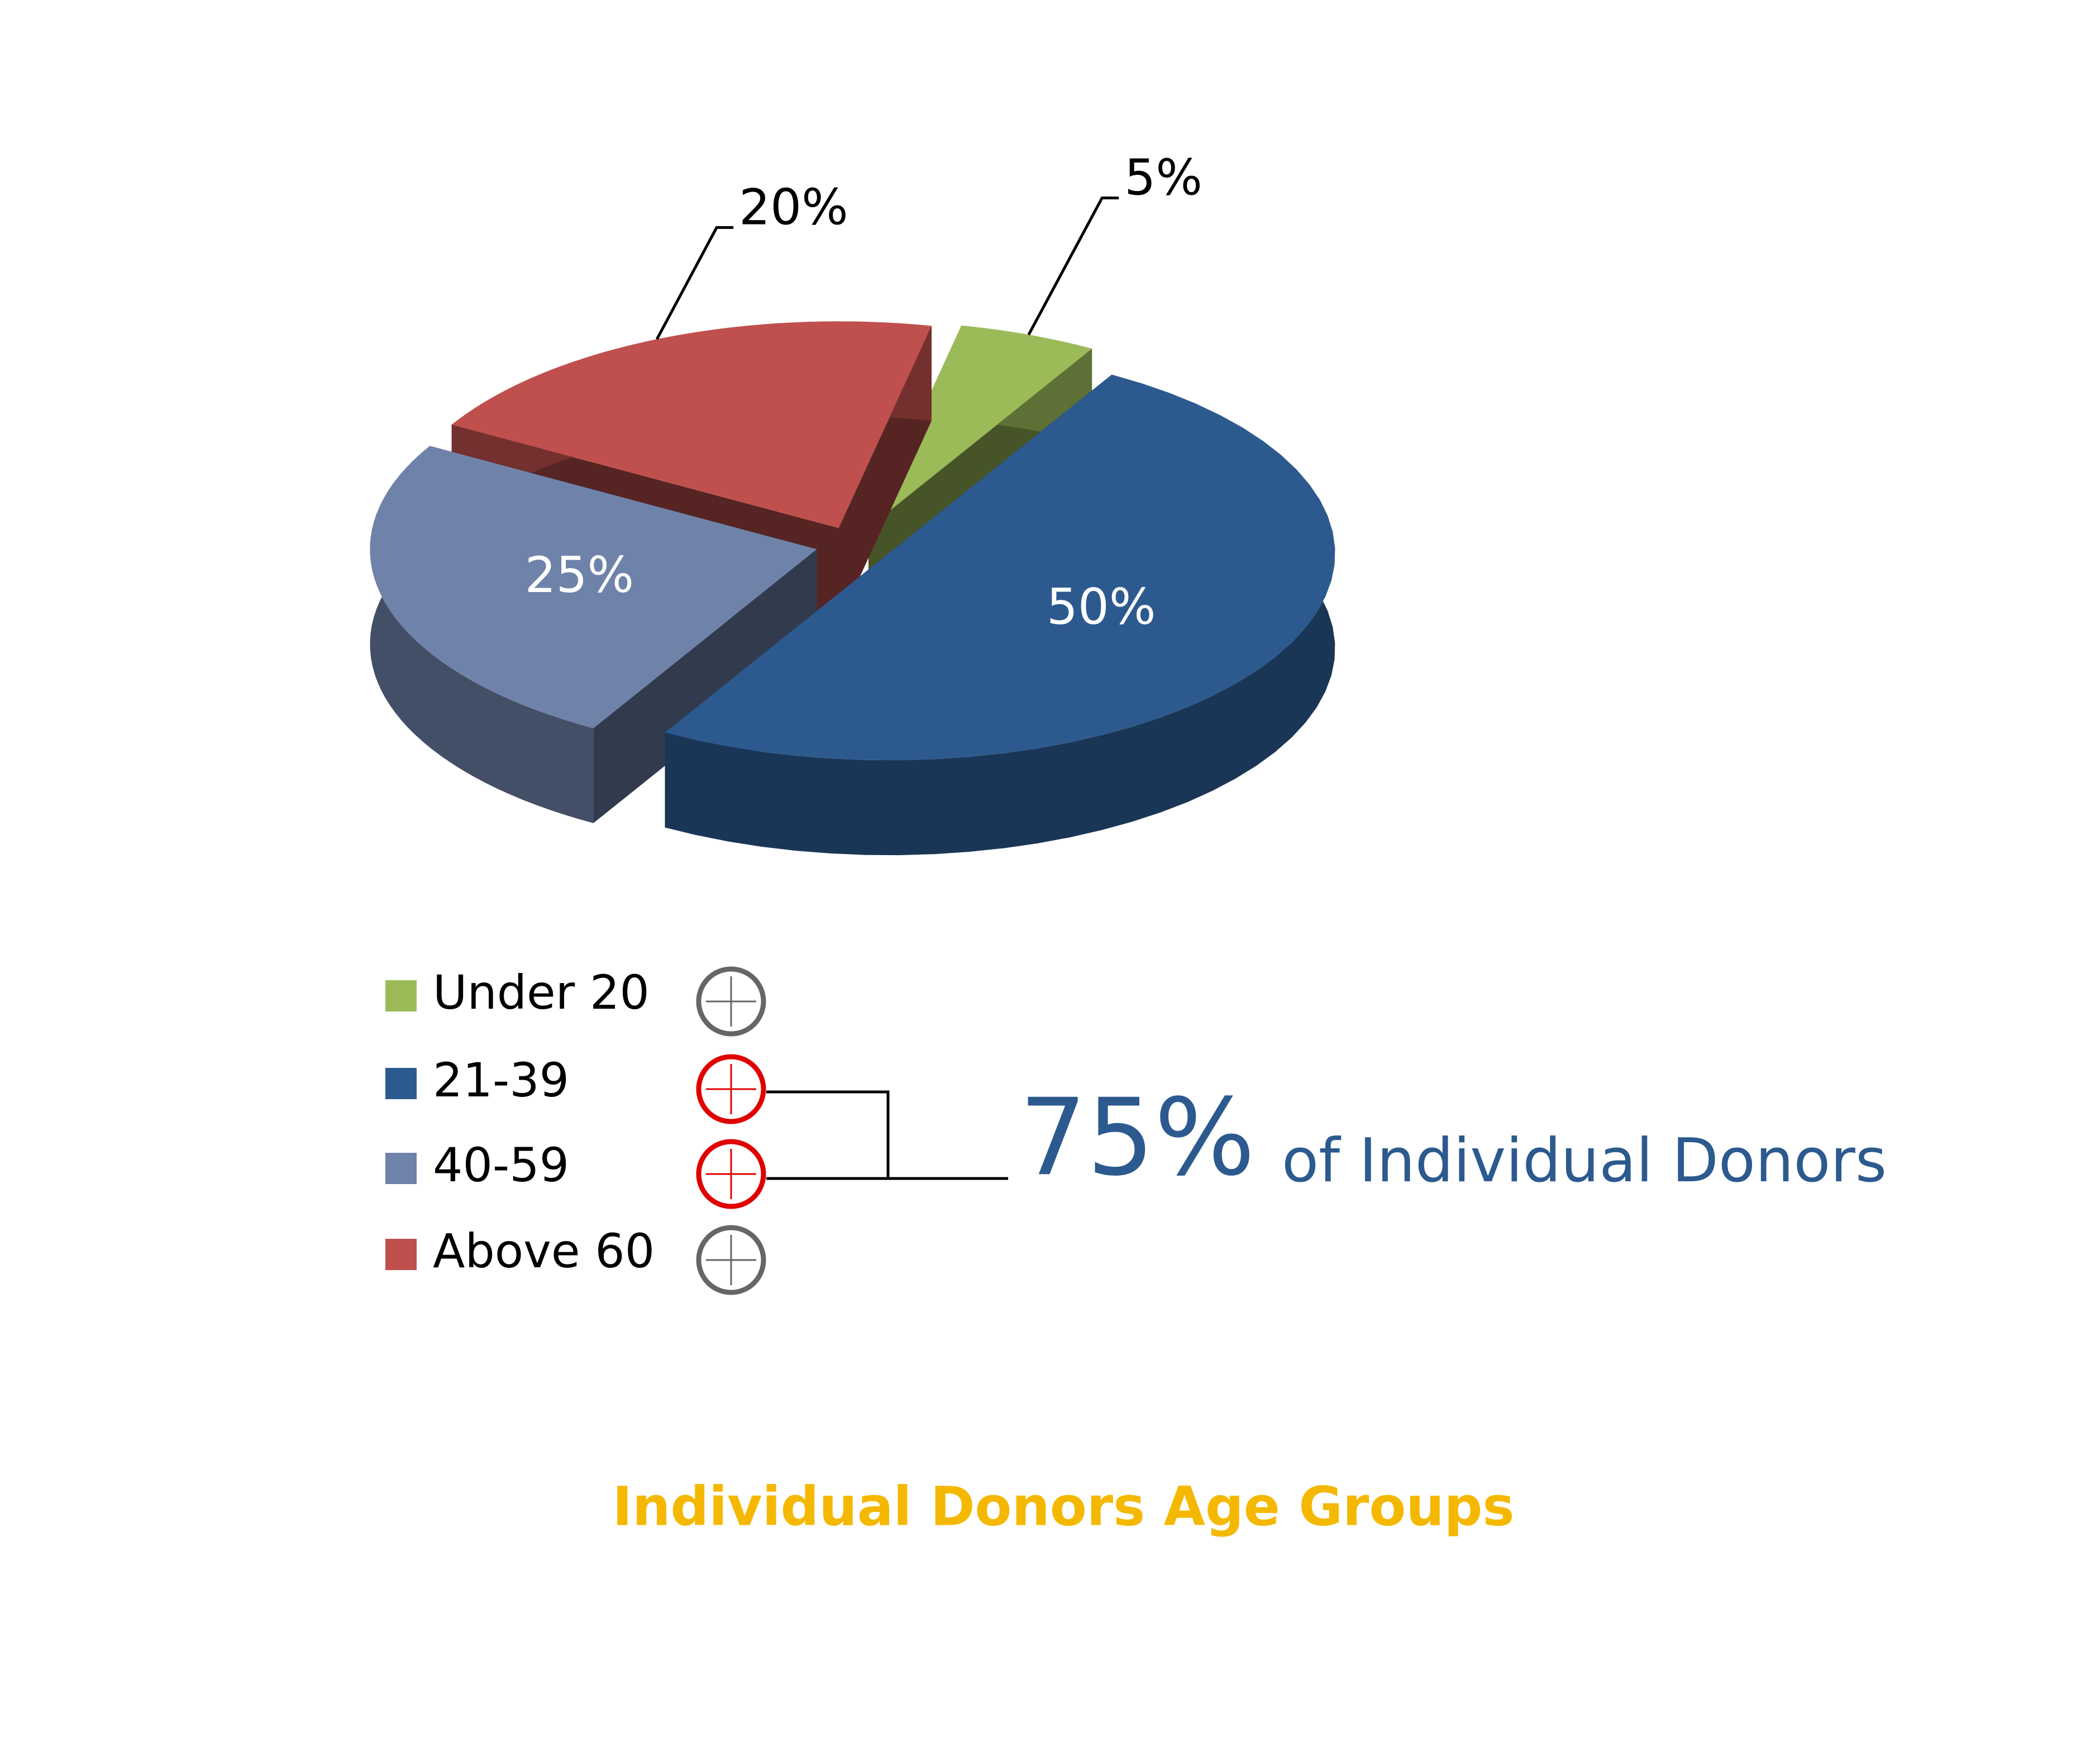  Describe the element at coordinates (1163, 178) in the screenshot. I see `data-label: 5%` at that location.